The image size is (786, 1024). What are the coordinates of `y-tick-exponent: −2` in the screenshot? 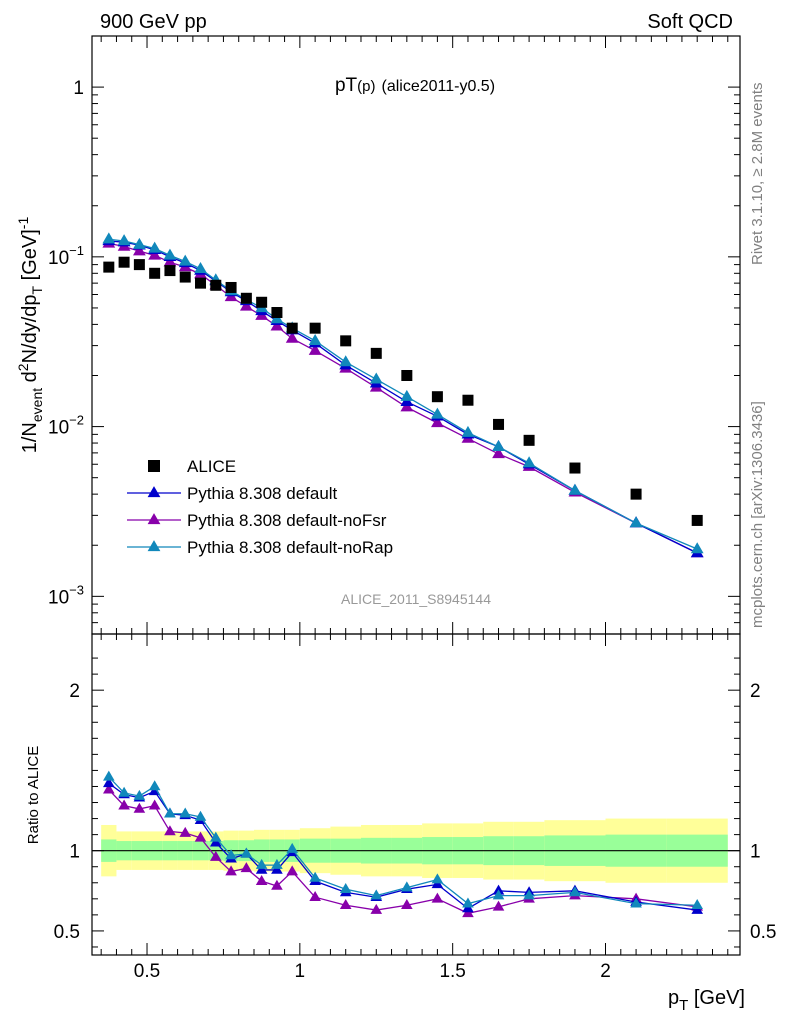 It's located at (76, 420).